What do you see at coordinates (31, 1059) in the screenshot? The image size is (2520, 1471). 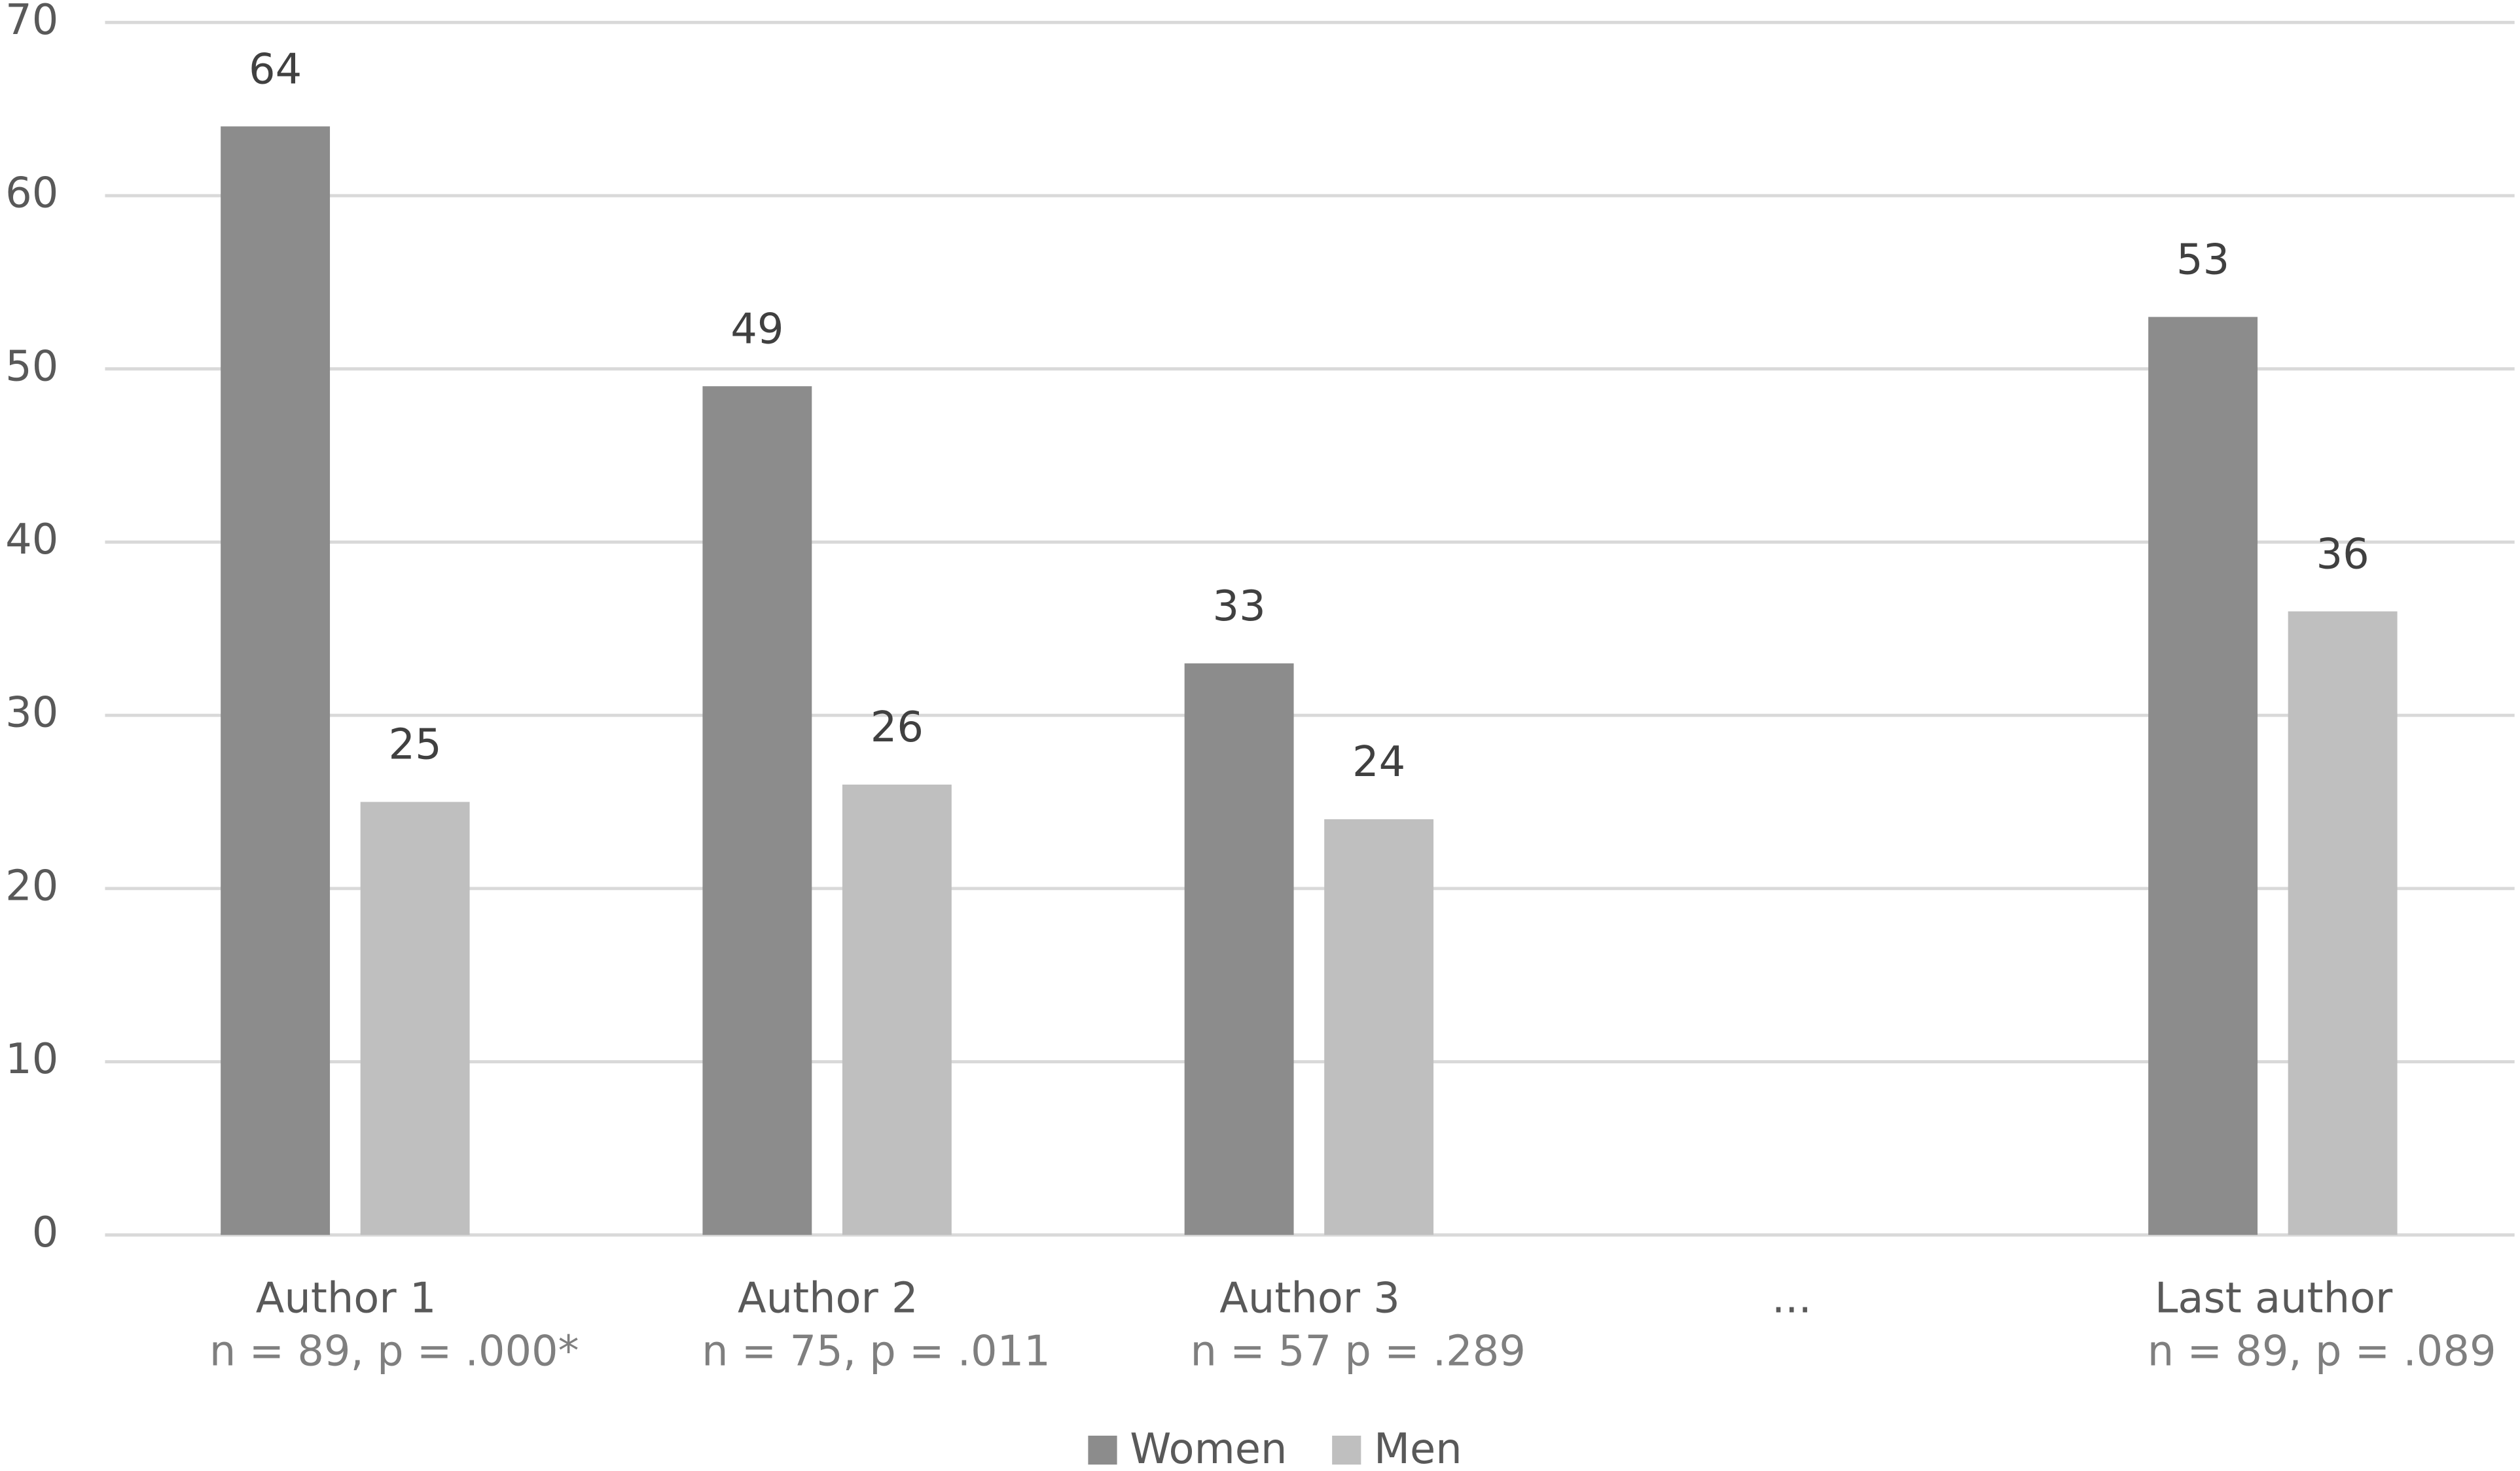 I see `y-tick-label: 10` at bounding box center [31, 1059].